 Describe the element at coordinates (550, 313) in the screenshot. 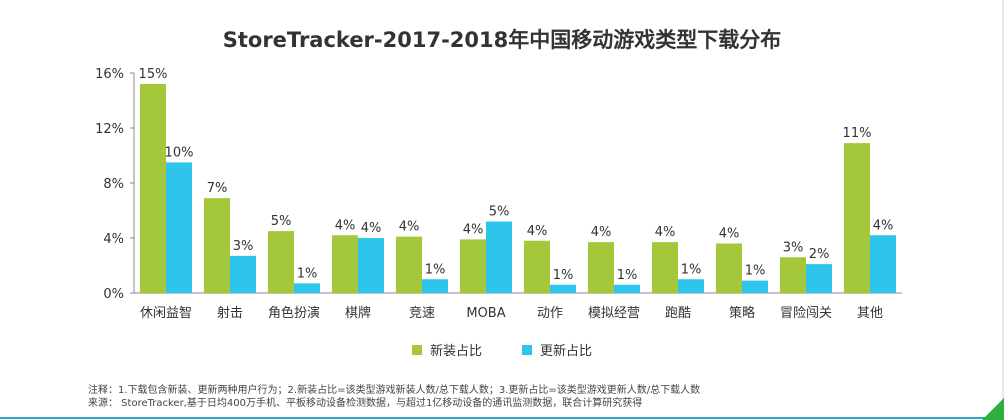

I see `x-tick-label: 动作` at that location.